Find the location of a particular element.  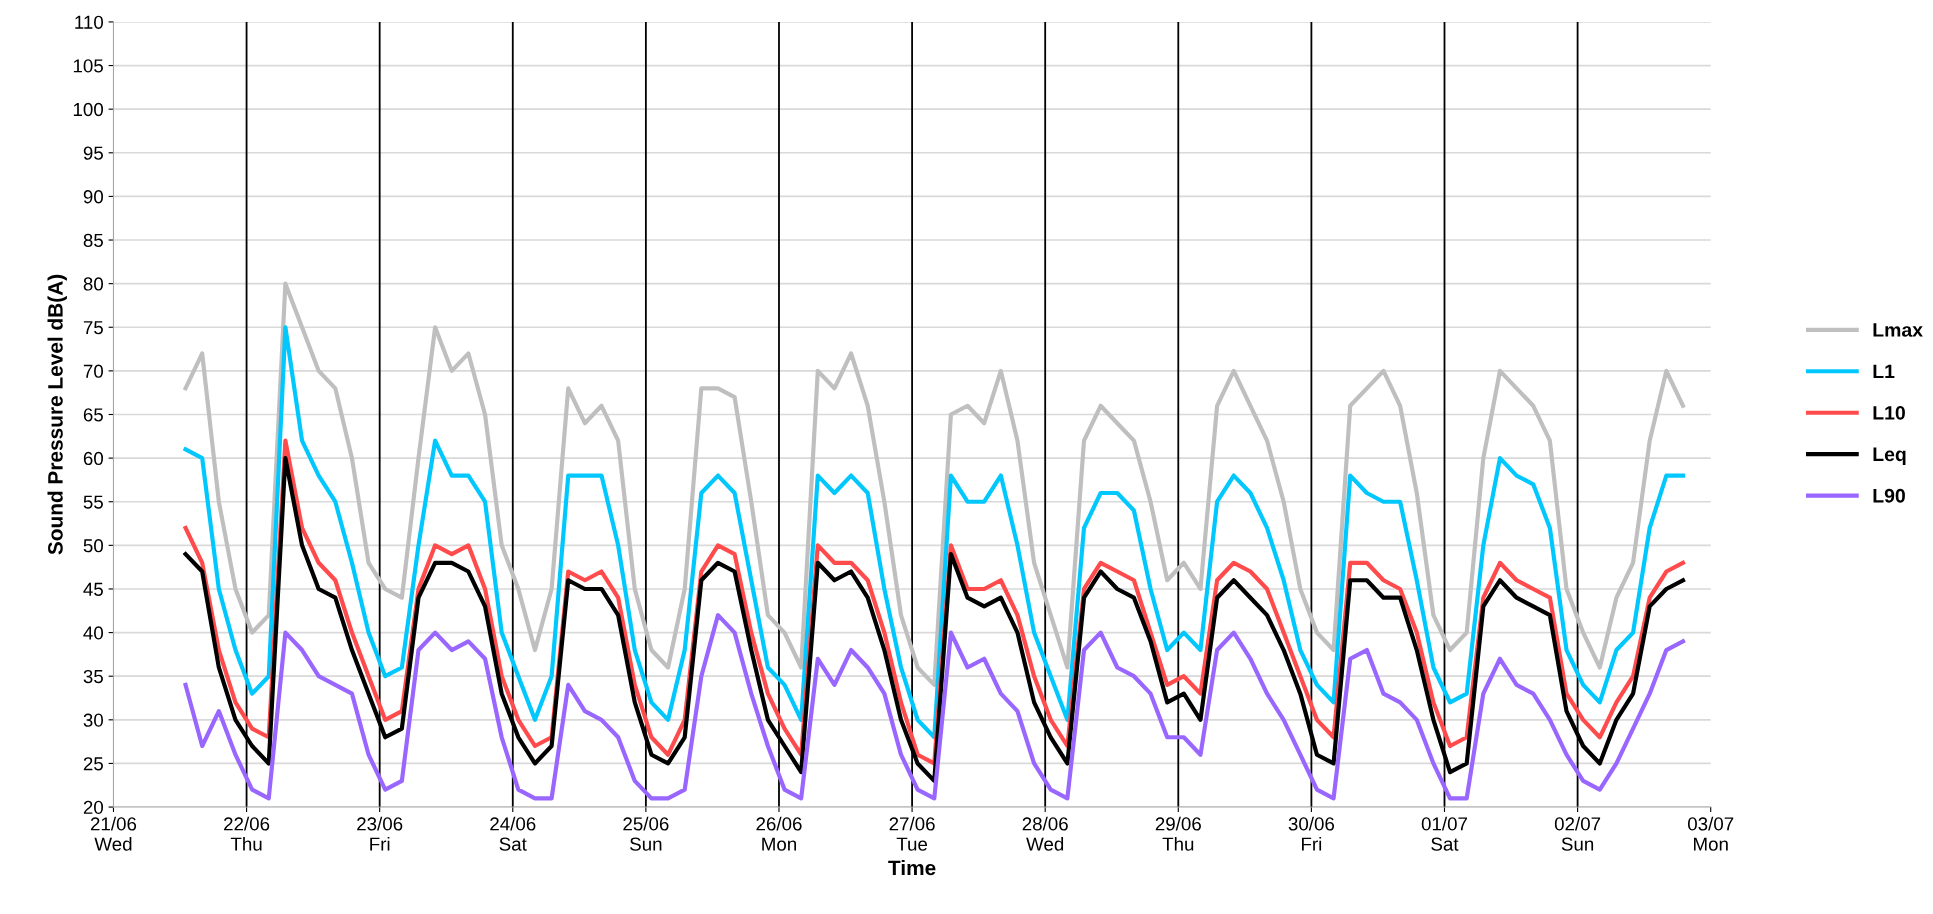

x-tick-label: 29/06 Thu is located at coordinates (1178, 833).